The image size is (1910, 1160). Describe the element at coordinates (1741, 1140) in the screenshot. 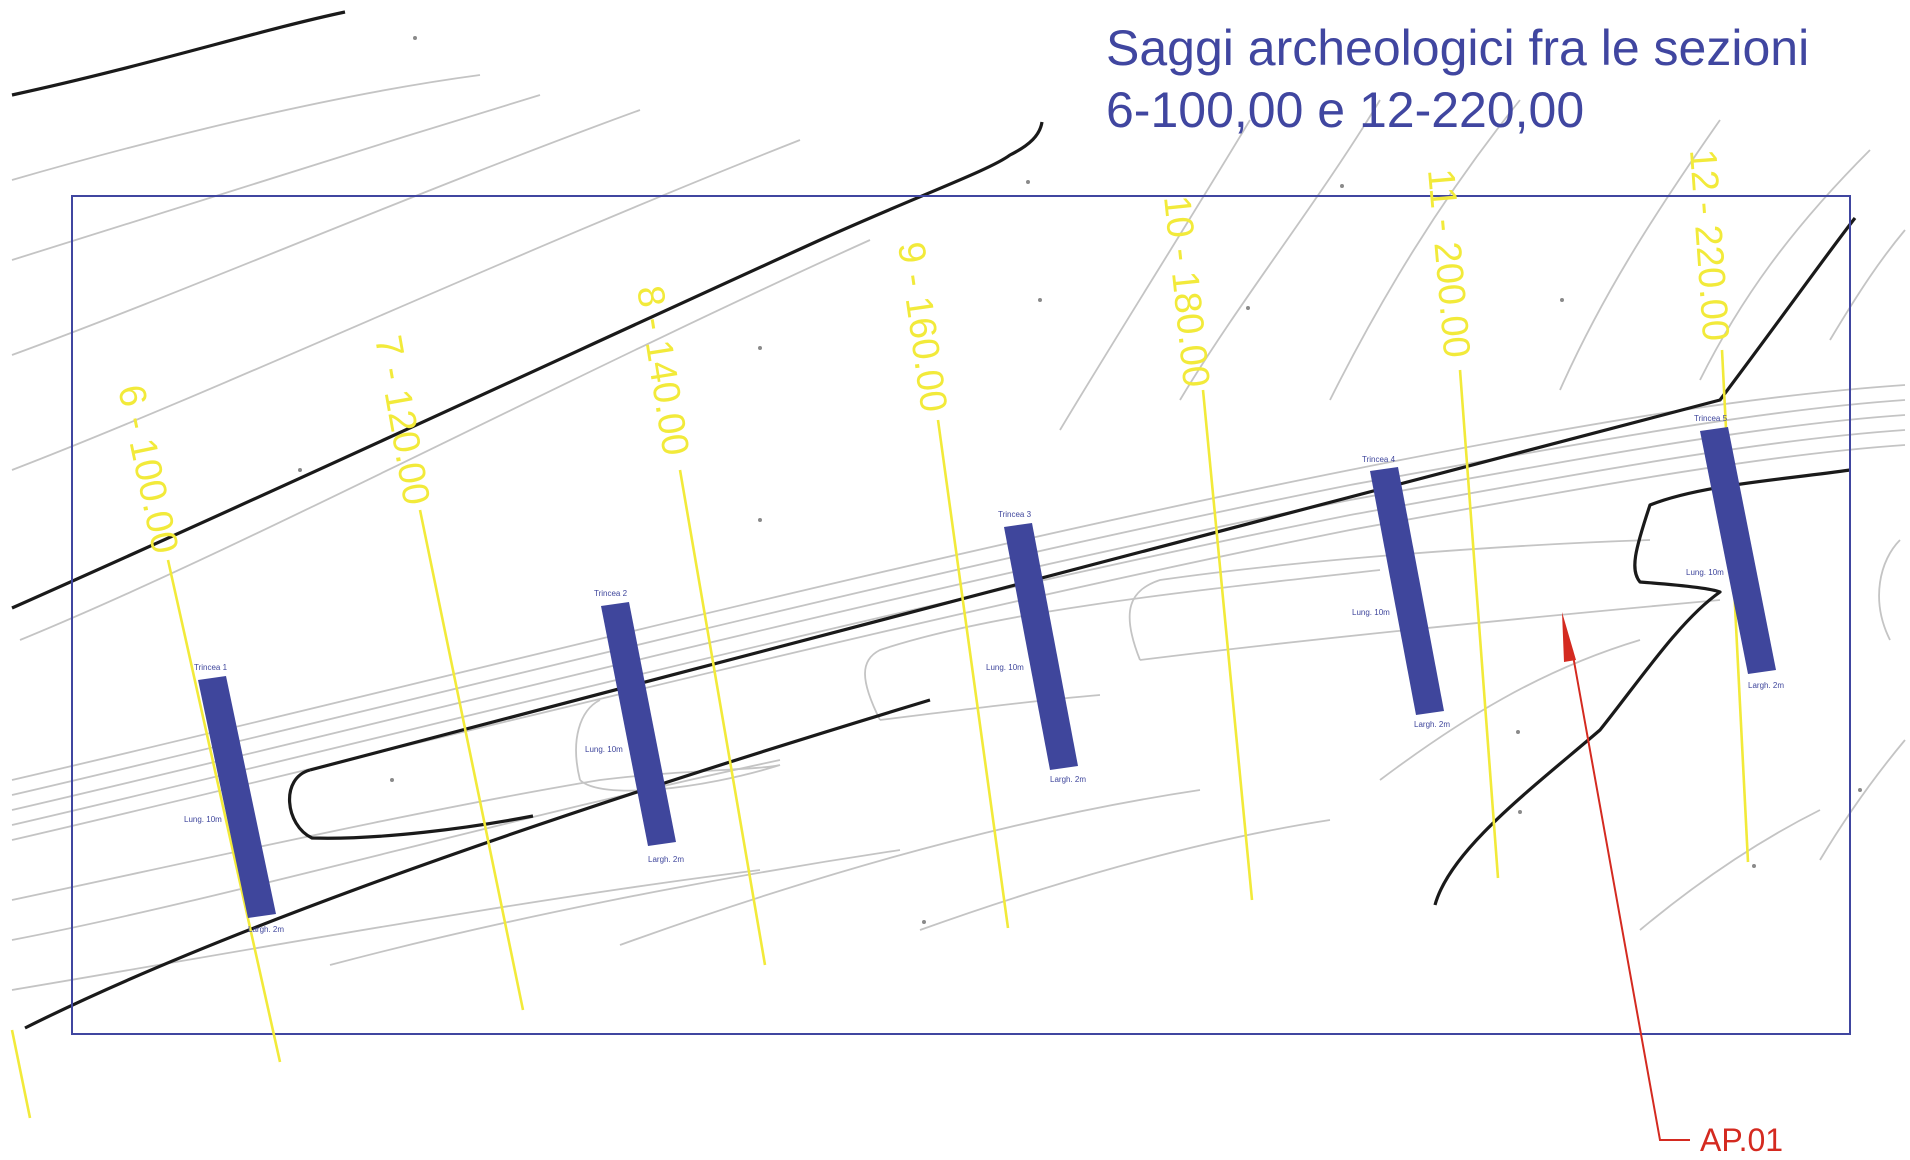

I see `callout-label: AP.01` at that location.